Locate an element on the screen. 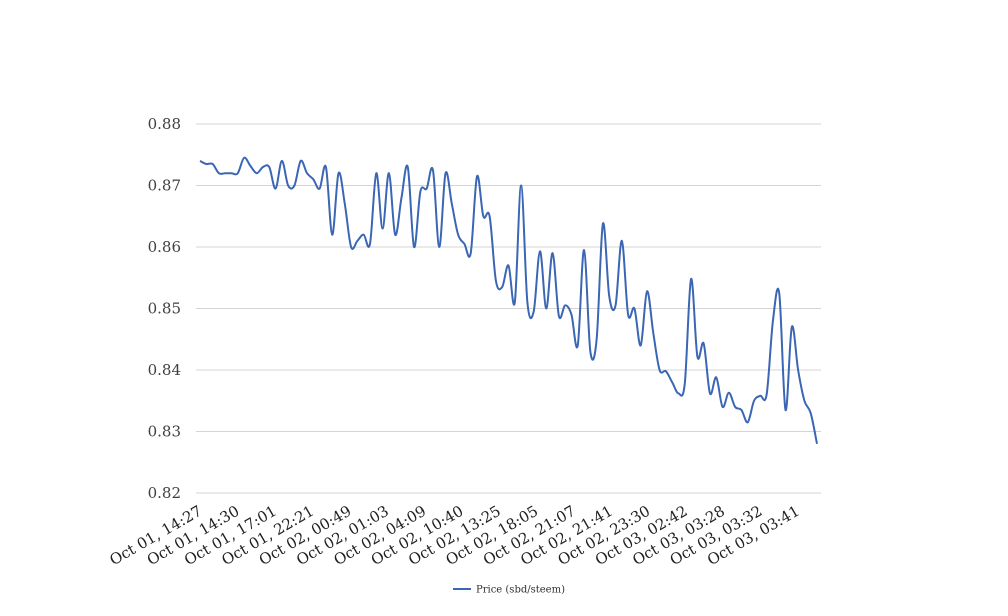 The height and width of the screenshot is (616, 1008). y-tick-label: 0.85 is located at coordinates (164, 309).